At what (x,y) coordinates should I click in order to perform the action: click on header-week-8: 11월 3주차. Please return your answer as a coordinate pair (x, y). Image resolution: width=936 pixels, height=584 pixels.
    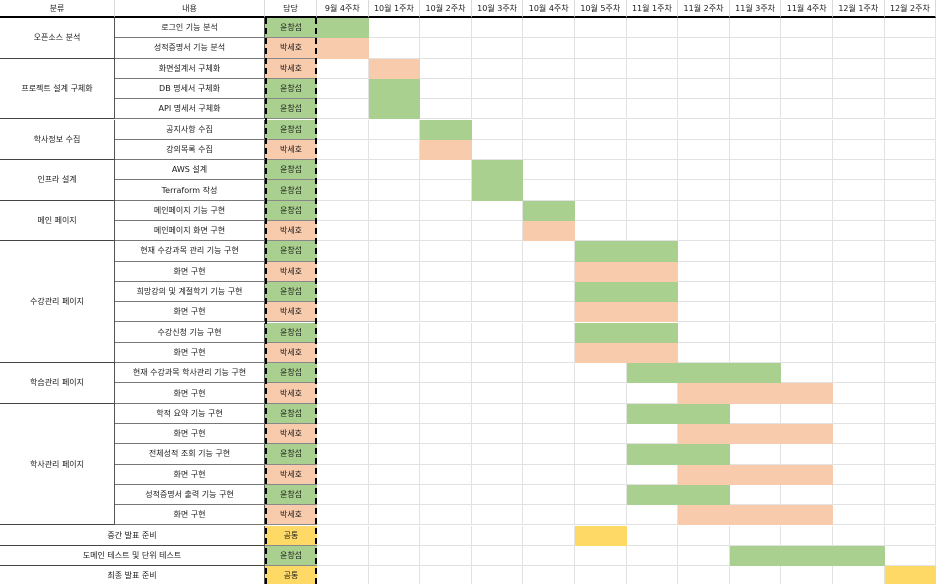
    Looking at the image, I should click on (755, 9).